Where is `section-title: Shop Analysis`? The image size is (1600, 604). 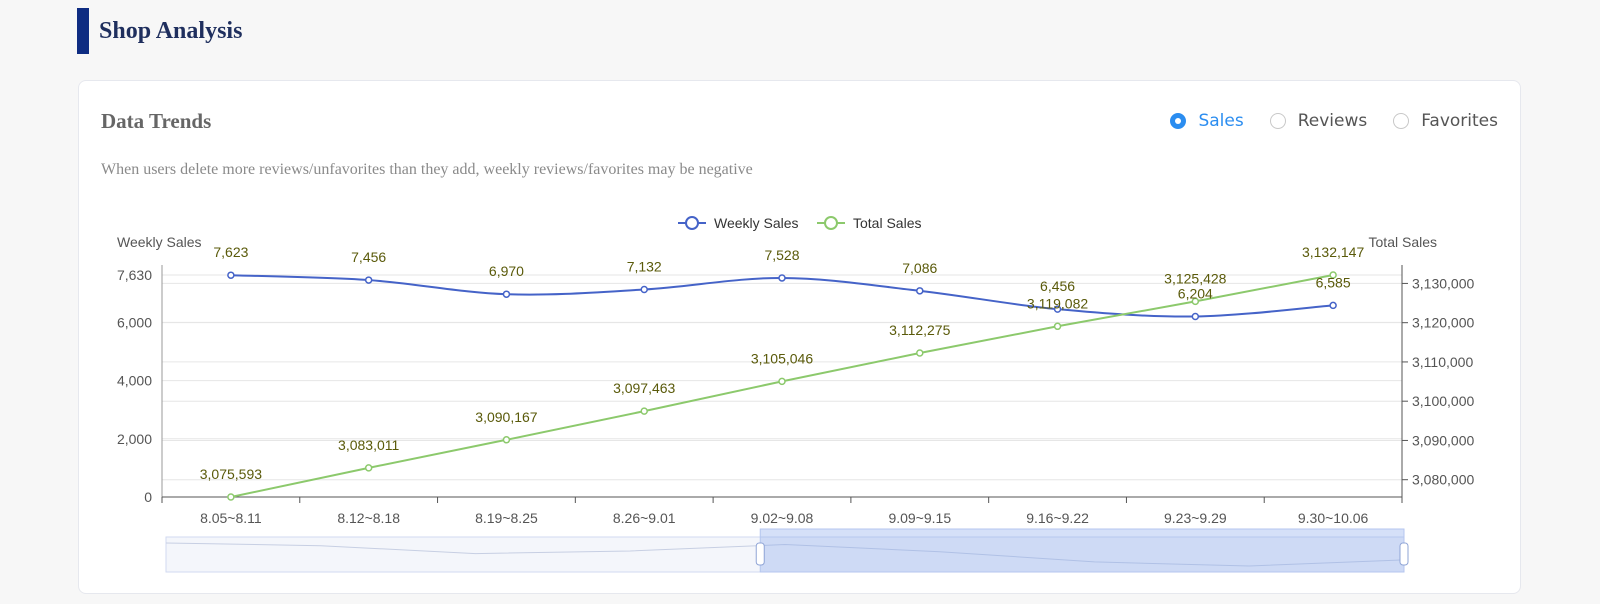 section-title: Shop Analysis is located at coordinates (171, 30).